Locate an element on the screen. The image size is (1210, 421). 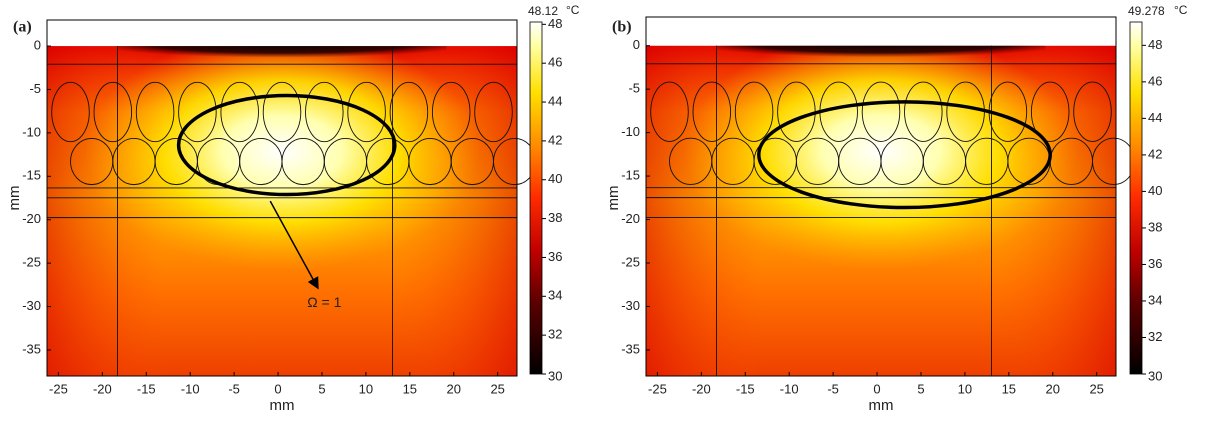
annotation: Ω = 1 is located at coordinates (324, 302).